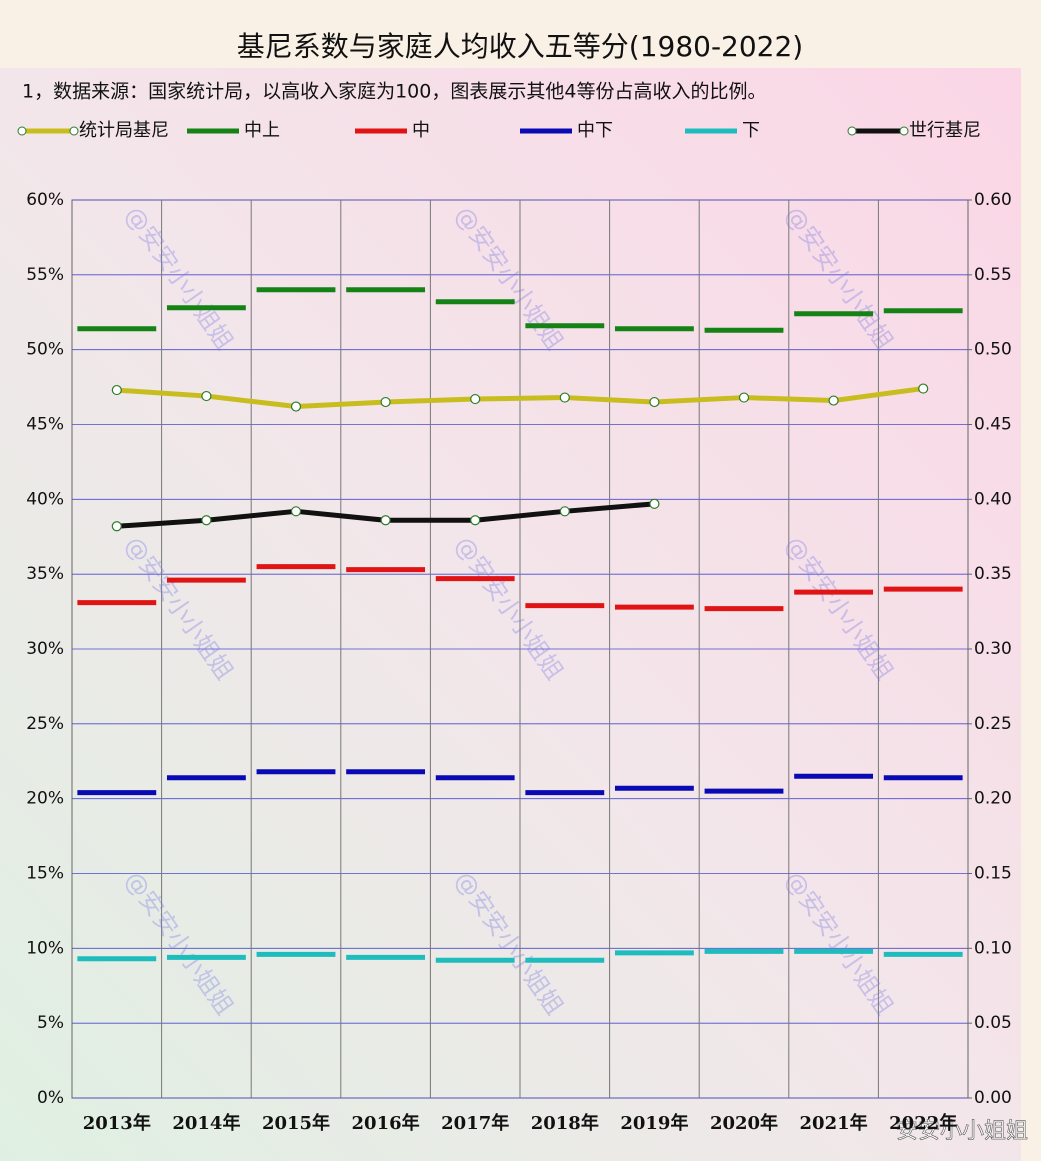 The height and width of the screenshot is (1161, 1041). Describe the element at coordinates (962, 1131) in the screenshot. I see `credit: 安安小小姐姐` at that location.